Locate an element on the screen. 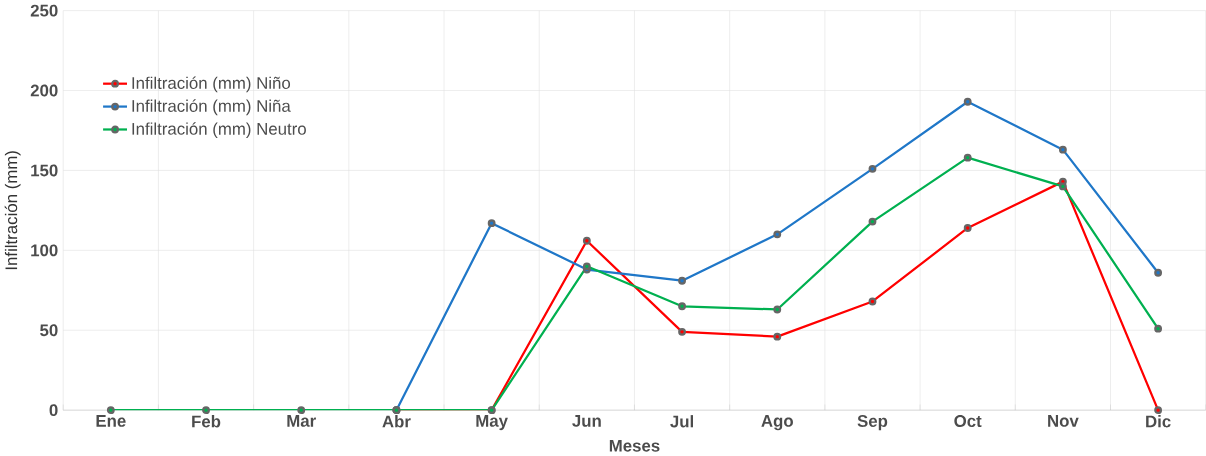  x-tick-label: Jul is located at coordinates (682, 421).